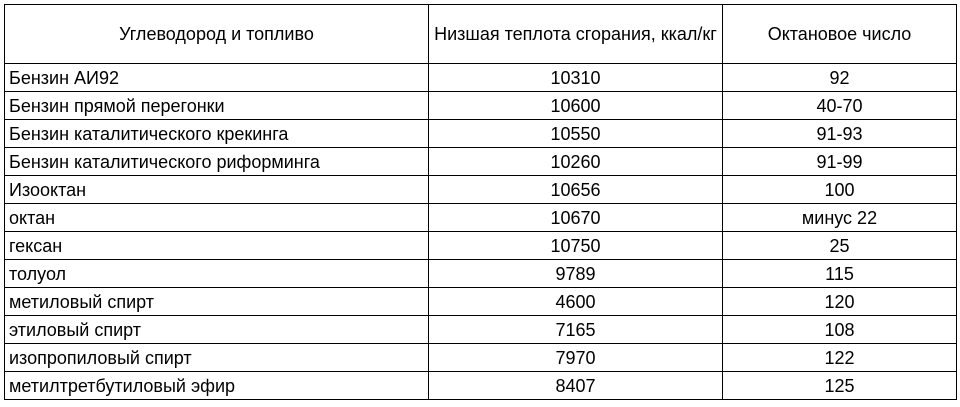 Image resolution: width=960 pixels, height=407 pixels. What do you see at coordinates (575, 357) in the screenshot?
I see `heat-value-cell: 7970` at bounding box center [575, 357].